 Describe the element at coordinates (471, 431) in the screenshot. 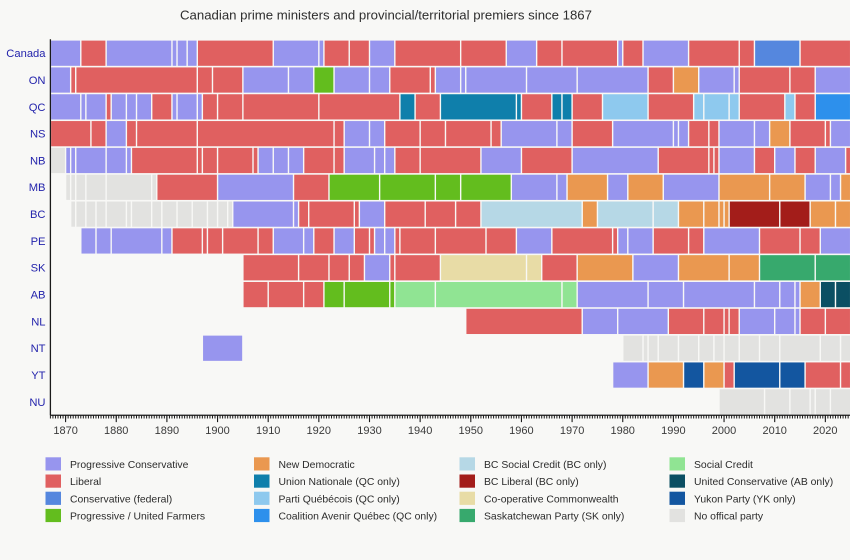

I see `svg-text: 1950` at that location.